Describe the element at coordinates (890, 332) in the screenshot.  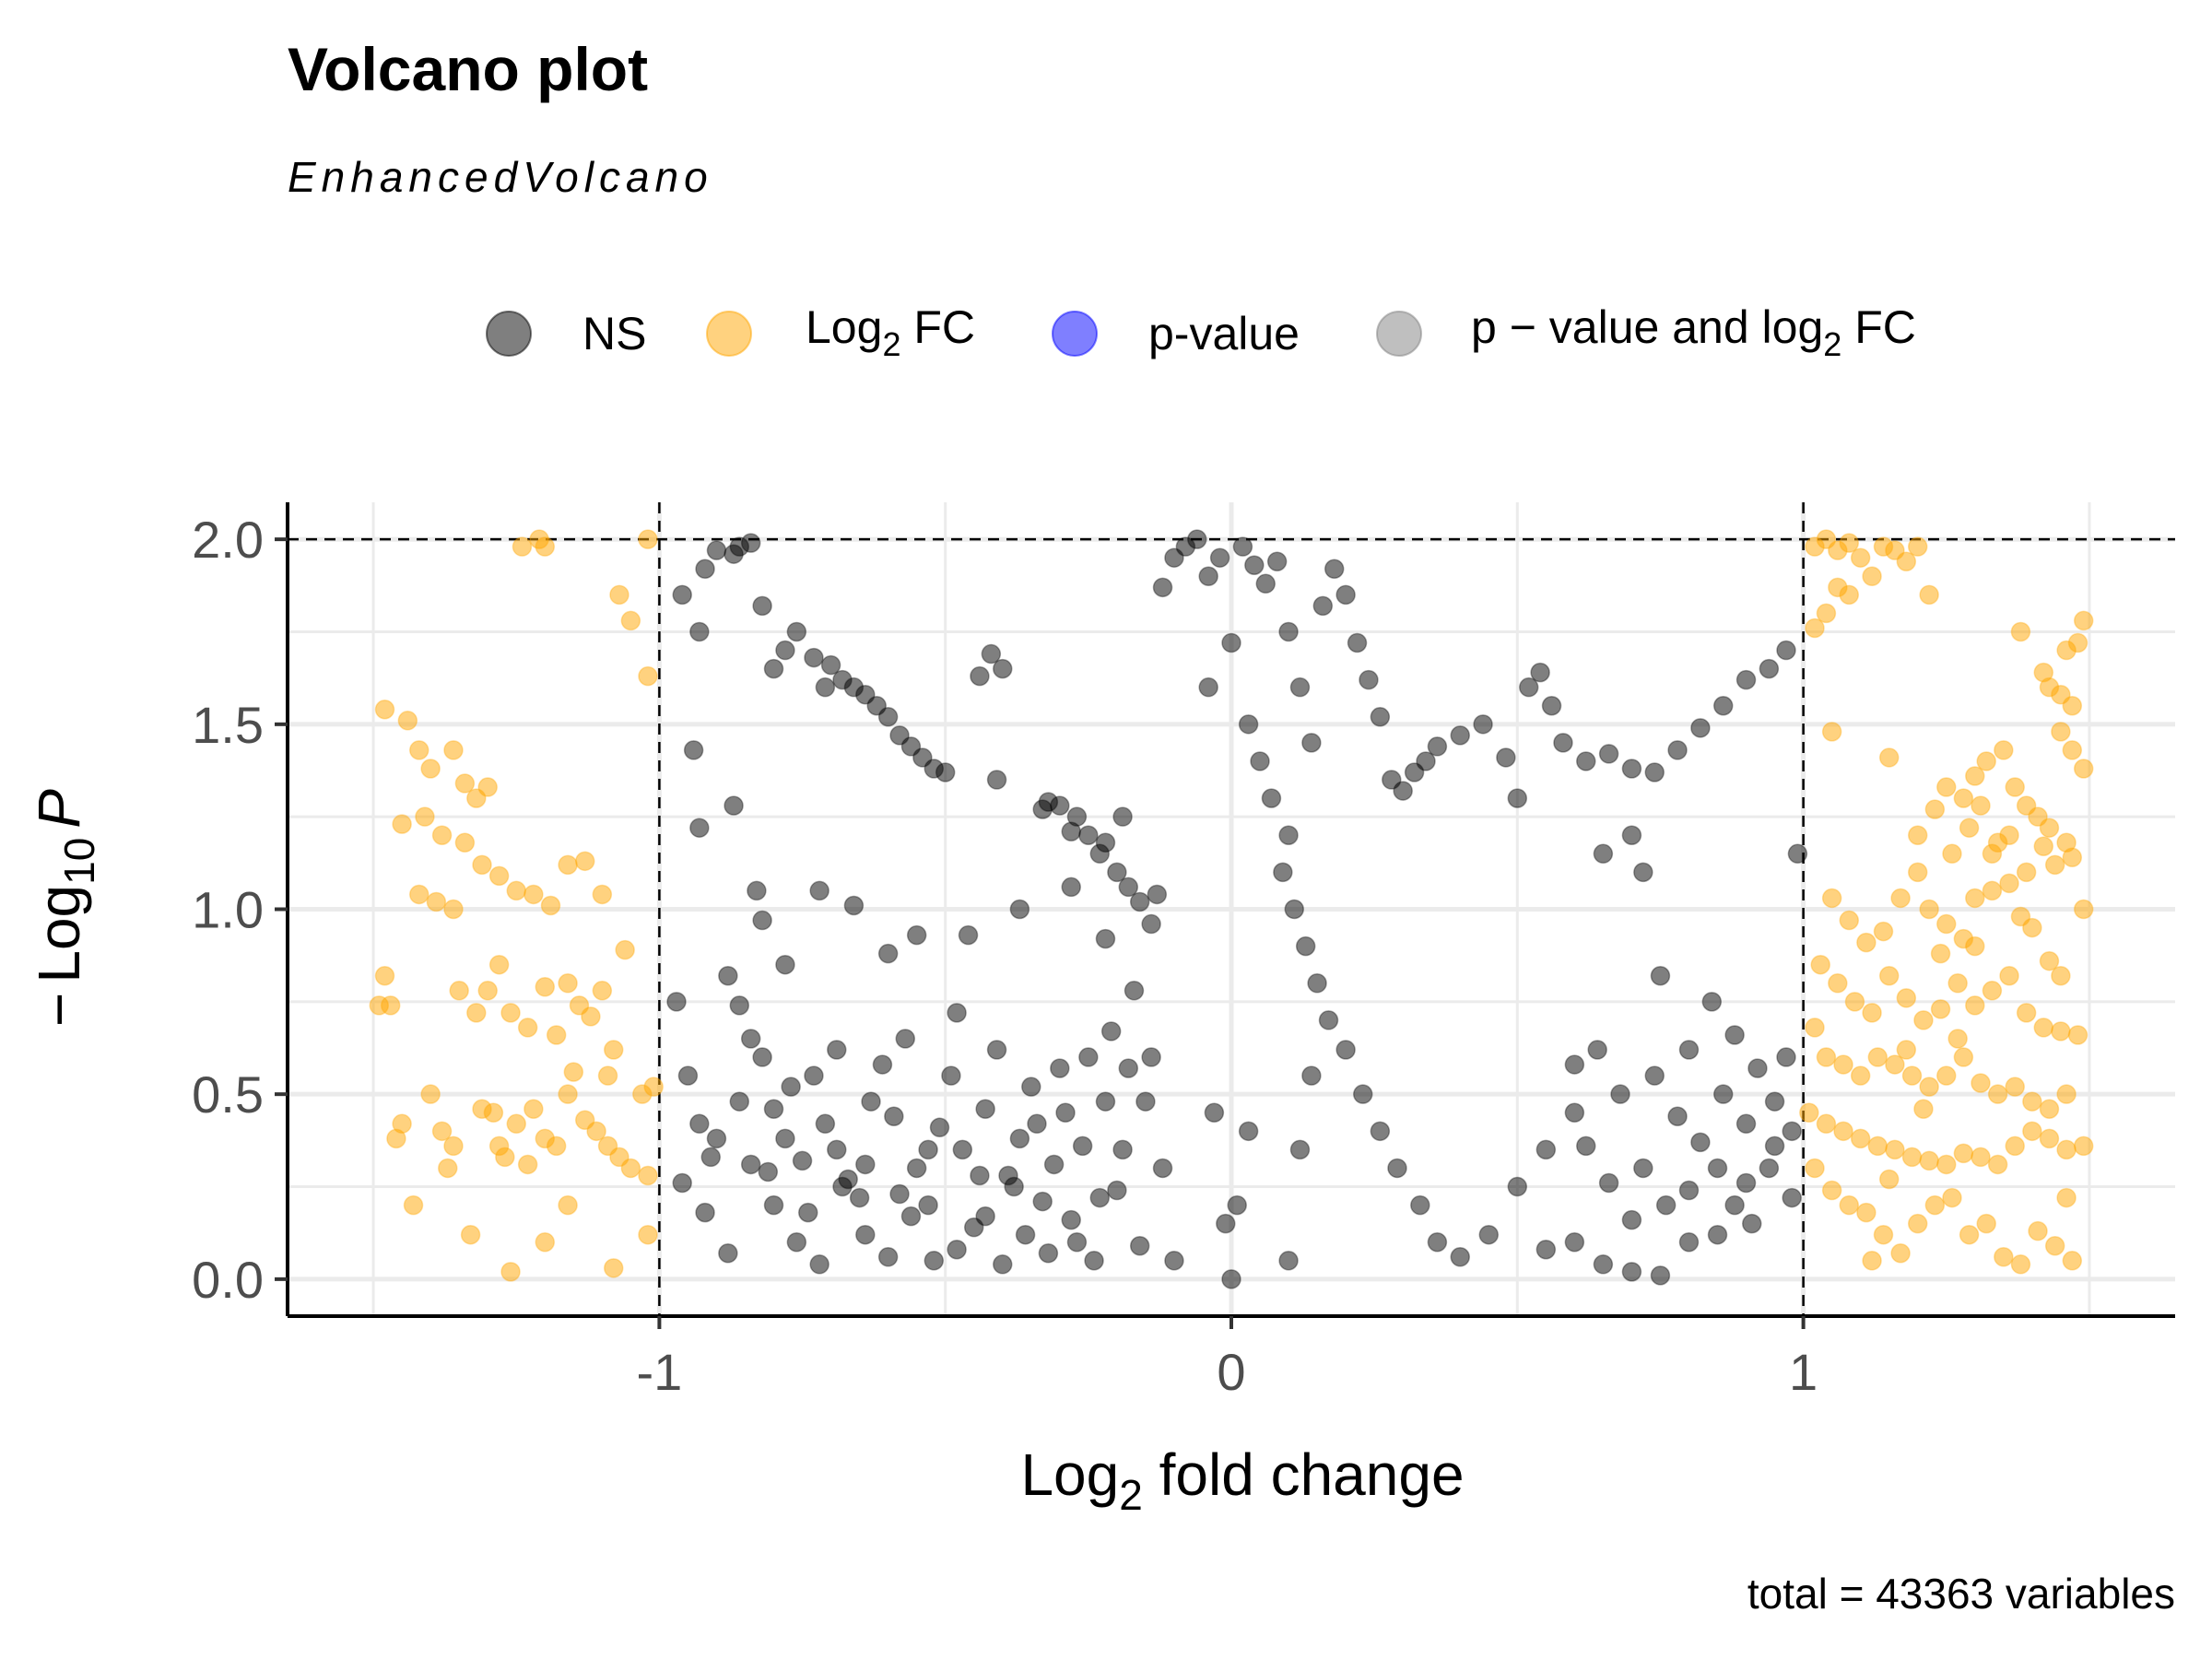
I see `legend-label-log2fc: Log2 FC` at that location.